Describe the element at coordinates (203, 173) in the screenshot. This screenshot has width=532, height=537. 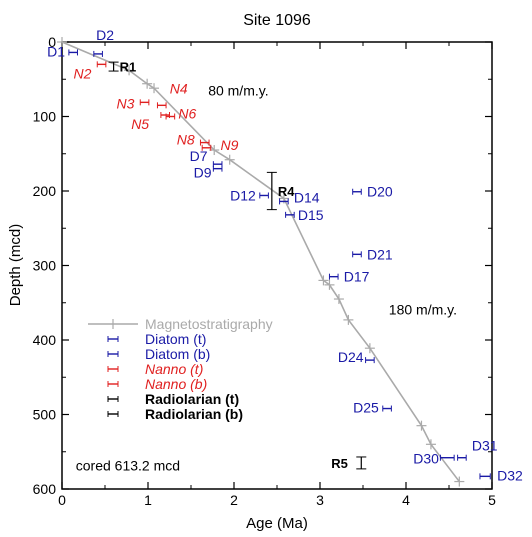
I see `datum-label: D9` at that location.